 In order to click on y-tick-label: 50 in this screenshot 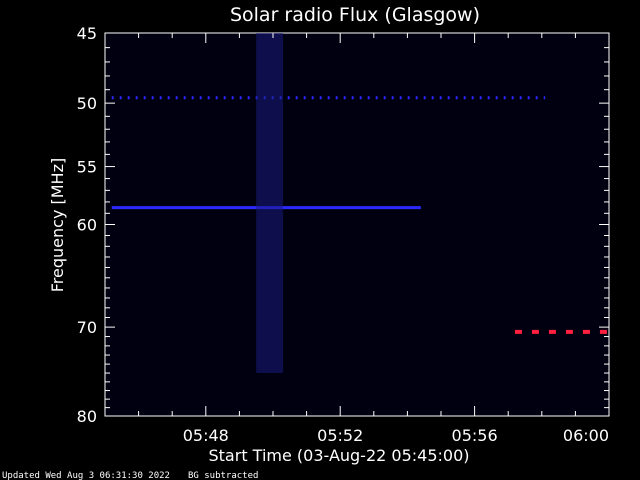, I will do `click(87, 103)`.